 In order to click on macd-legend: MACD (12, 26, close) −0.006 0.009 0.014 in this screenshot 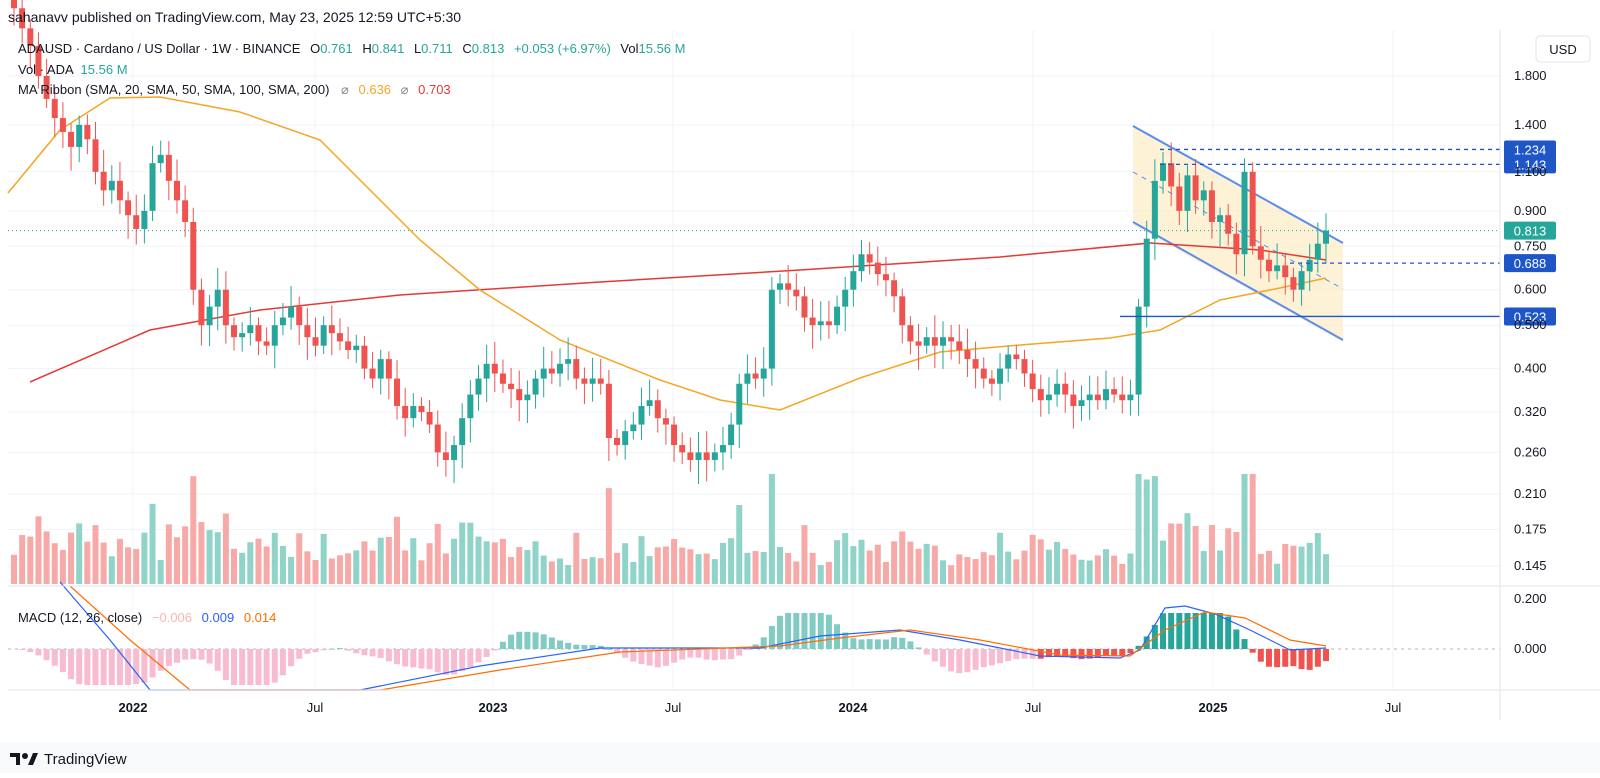, I will do `click(147, 617)`.